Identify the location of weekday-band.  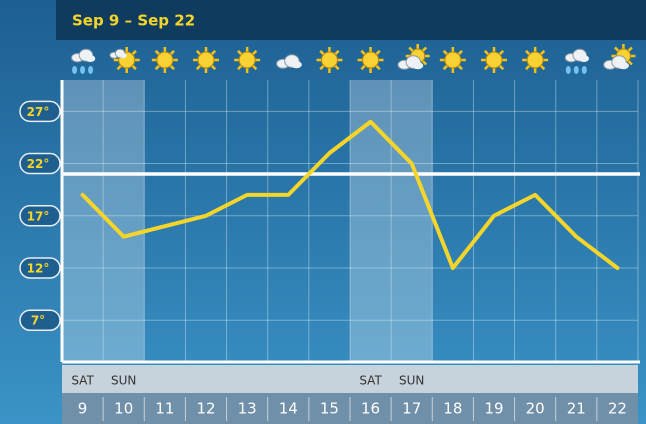
(350, 379).